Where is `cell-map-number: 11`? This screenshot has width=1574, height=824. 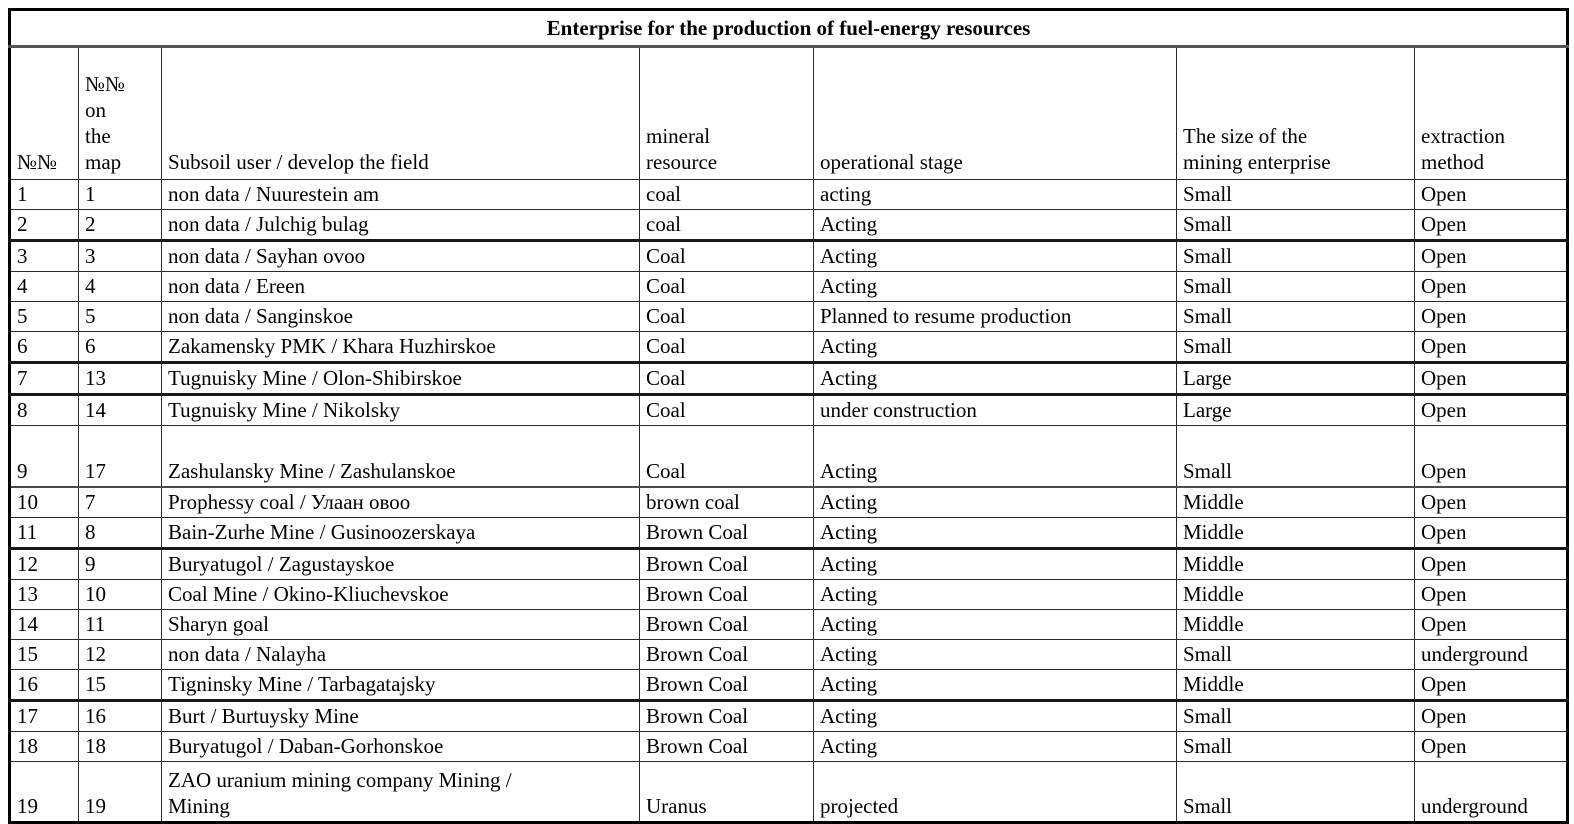 cell-map-number: 11 is located at coordinates (120, 624).